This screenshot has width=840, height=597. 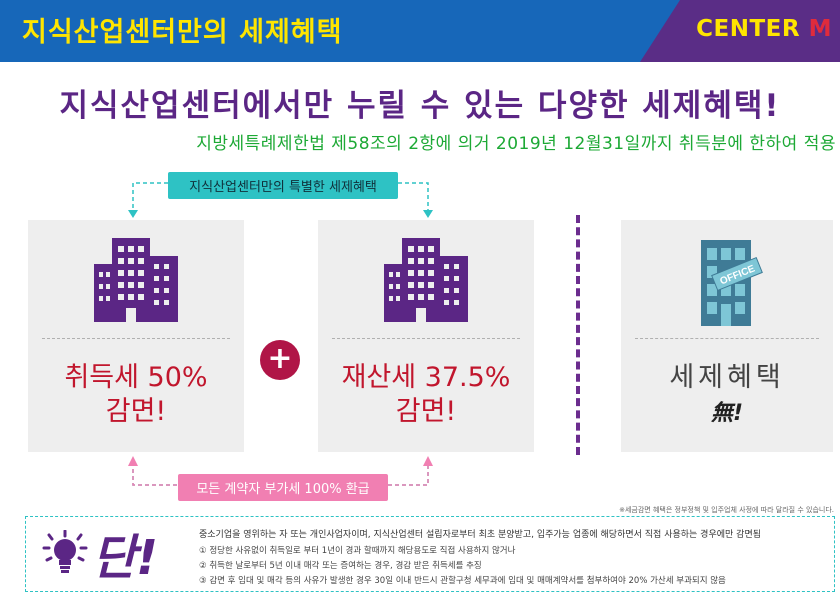 I want to click on headline: 지식산업센터에서만 누릴 수 있는 다양한 세제혜택!, so click(x=420, y=106).